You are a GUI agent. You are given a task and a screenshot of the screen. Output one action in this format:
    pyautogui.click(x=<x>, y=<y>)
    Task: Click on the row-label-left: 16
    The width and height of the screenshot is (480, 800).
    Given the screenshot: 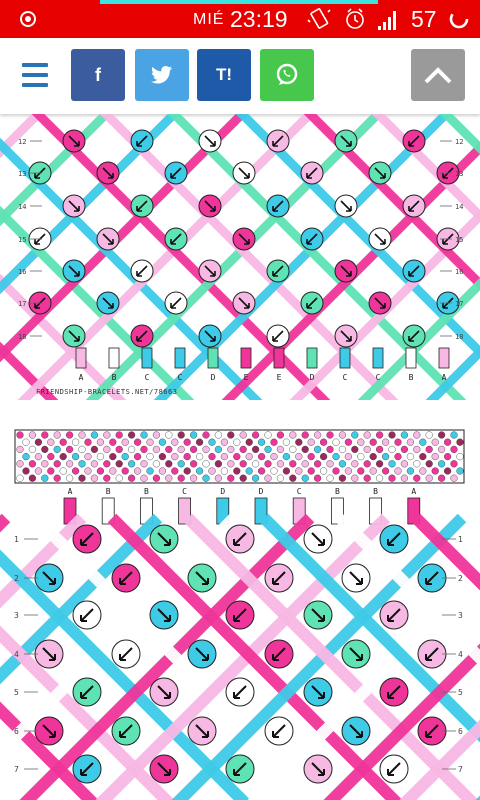 What is the action you would take?
    pyautogui.click(x=22, y=272)
    